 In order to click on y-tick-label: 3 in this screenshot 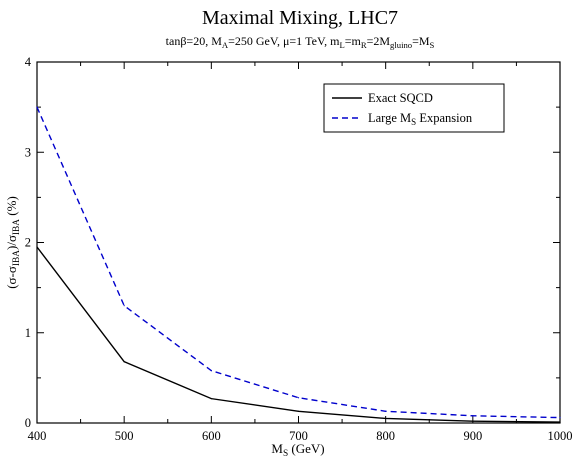, I will do `click(28, 152)`.